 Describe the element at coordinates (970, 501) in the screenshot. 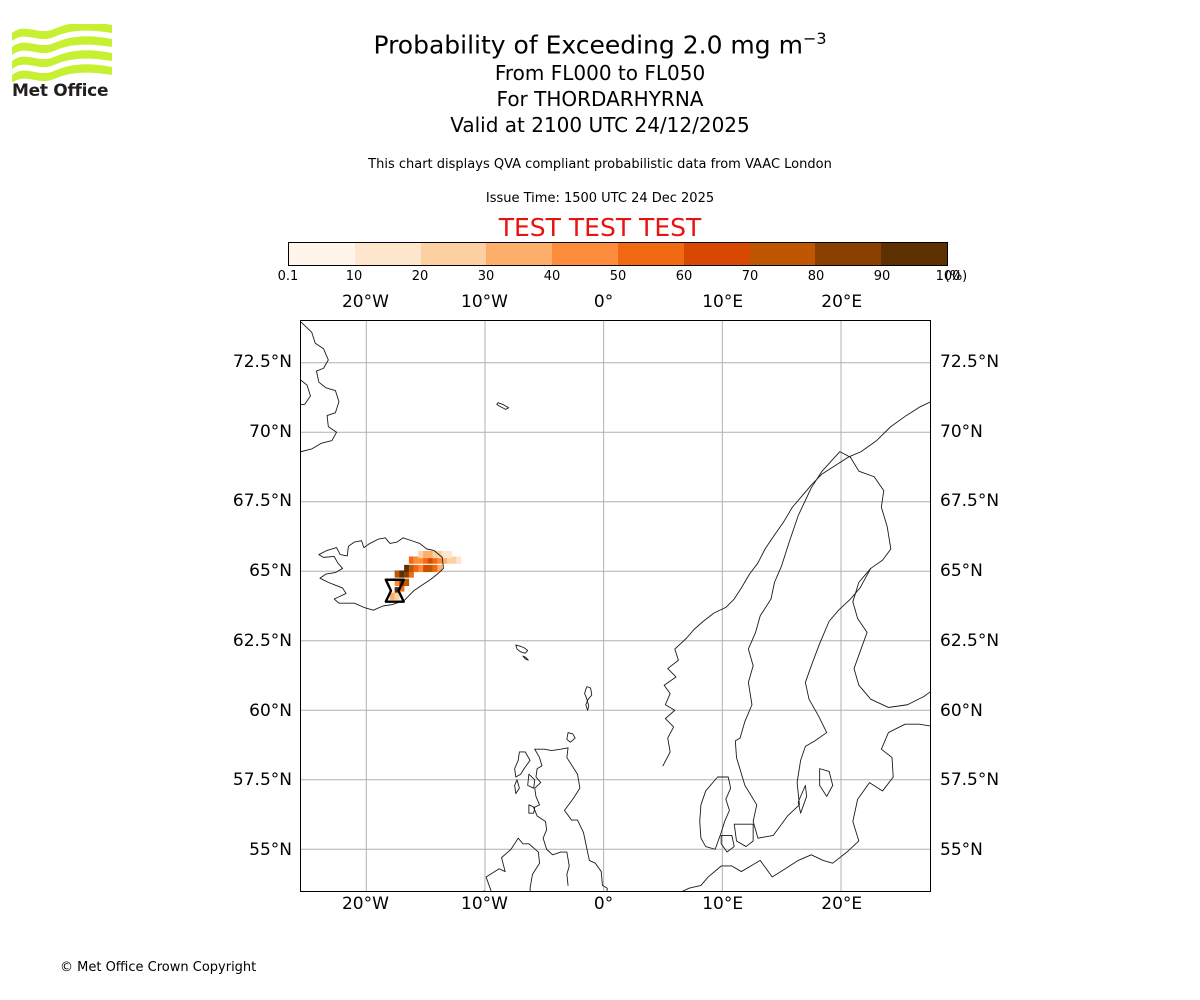

I see `lat-label-right-67.5°N: 67.5°N` at that location.